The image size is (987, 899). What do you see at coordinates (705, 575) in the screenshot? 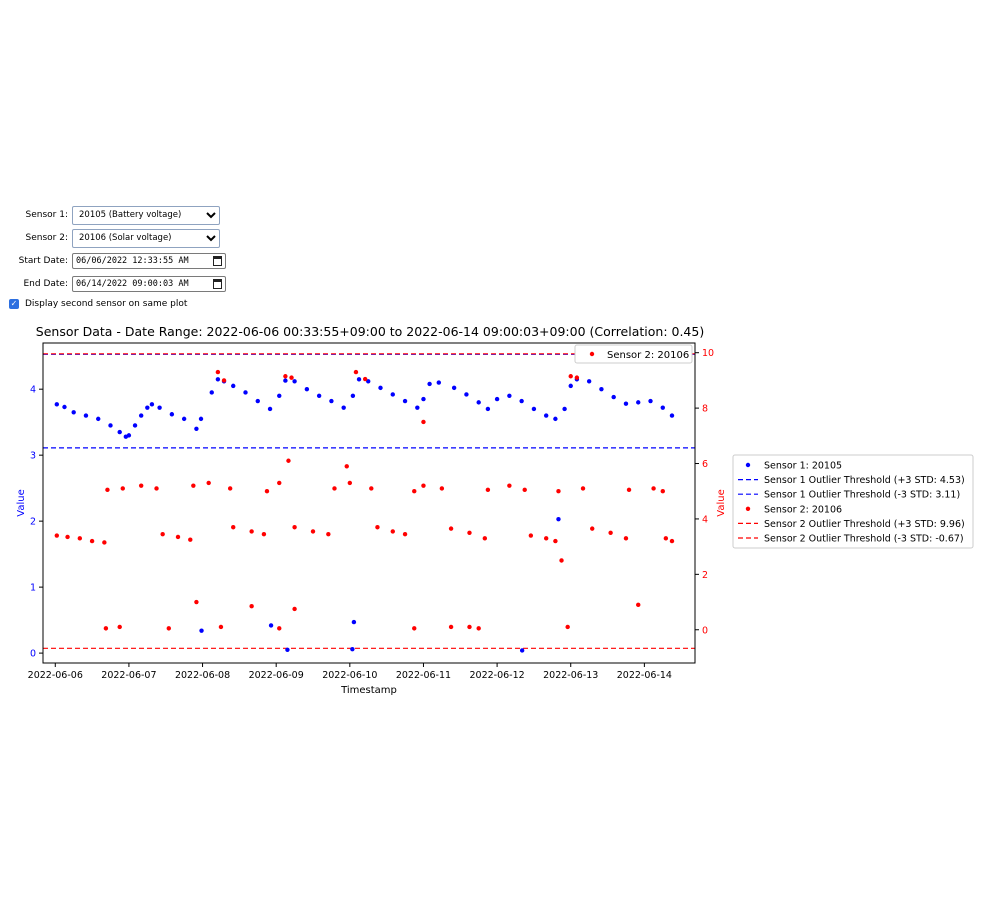
I see `y-right-tick-label: 2` at bounding box center [705, 575].